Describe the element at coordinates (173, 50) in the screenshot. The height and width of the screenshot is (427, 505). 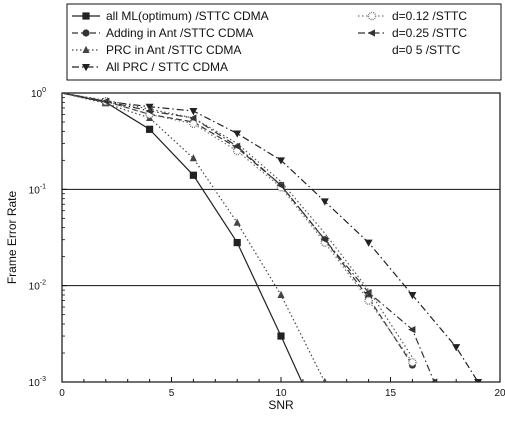
I see `legend-label: PRC in Ant /STTC CDMA` at that location.